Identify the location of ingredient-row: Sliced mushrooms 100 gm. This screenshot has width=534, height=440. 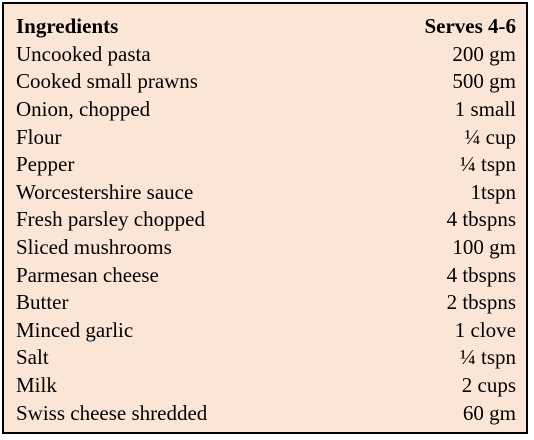
(266, 248).